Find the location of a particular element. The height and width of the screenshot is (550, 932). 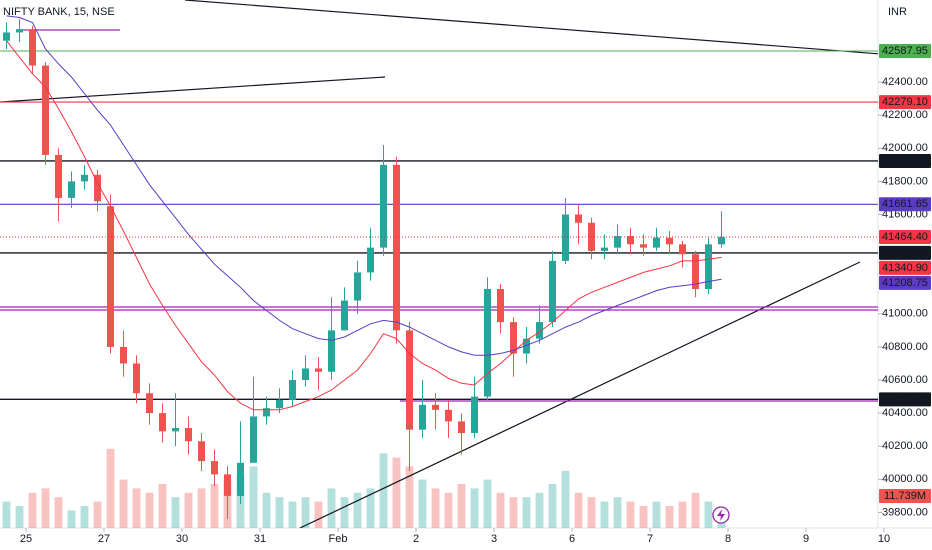

y-tick-label: 40600.00 is located at coordinates (905, 380).